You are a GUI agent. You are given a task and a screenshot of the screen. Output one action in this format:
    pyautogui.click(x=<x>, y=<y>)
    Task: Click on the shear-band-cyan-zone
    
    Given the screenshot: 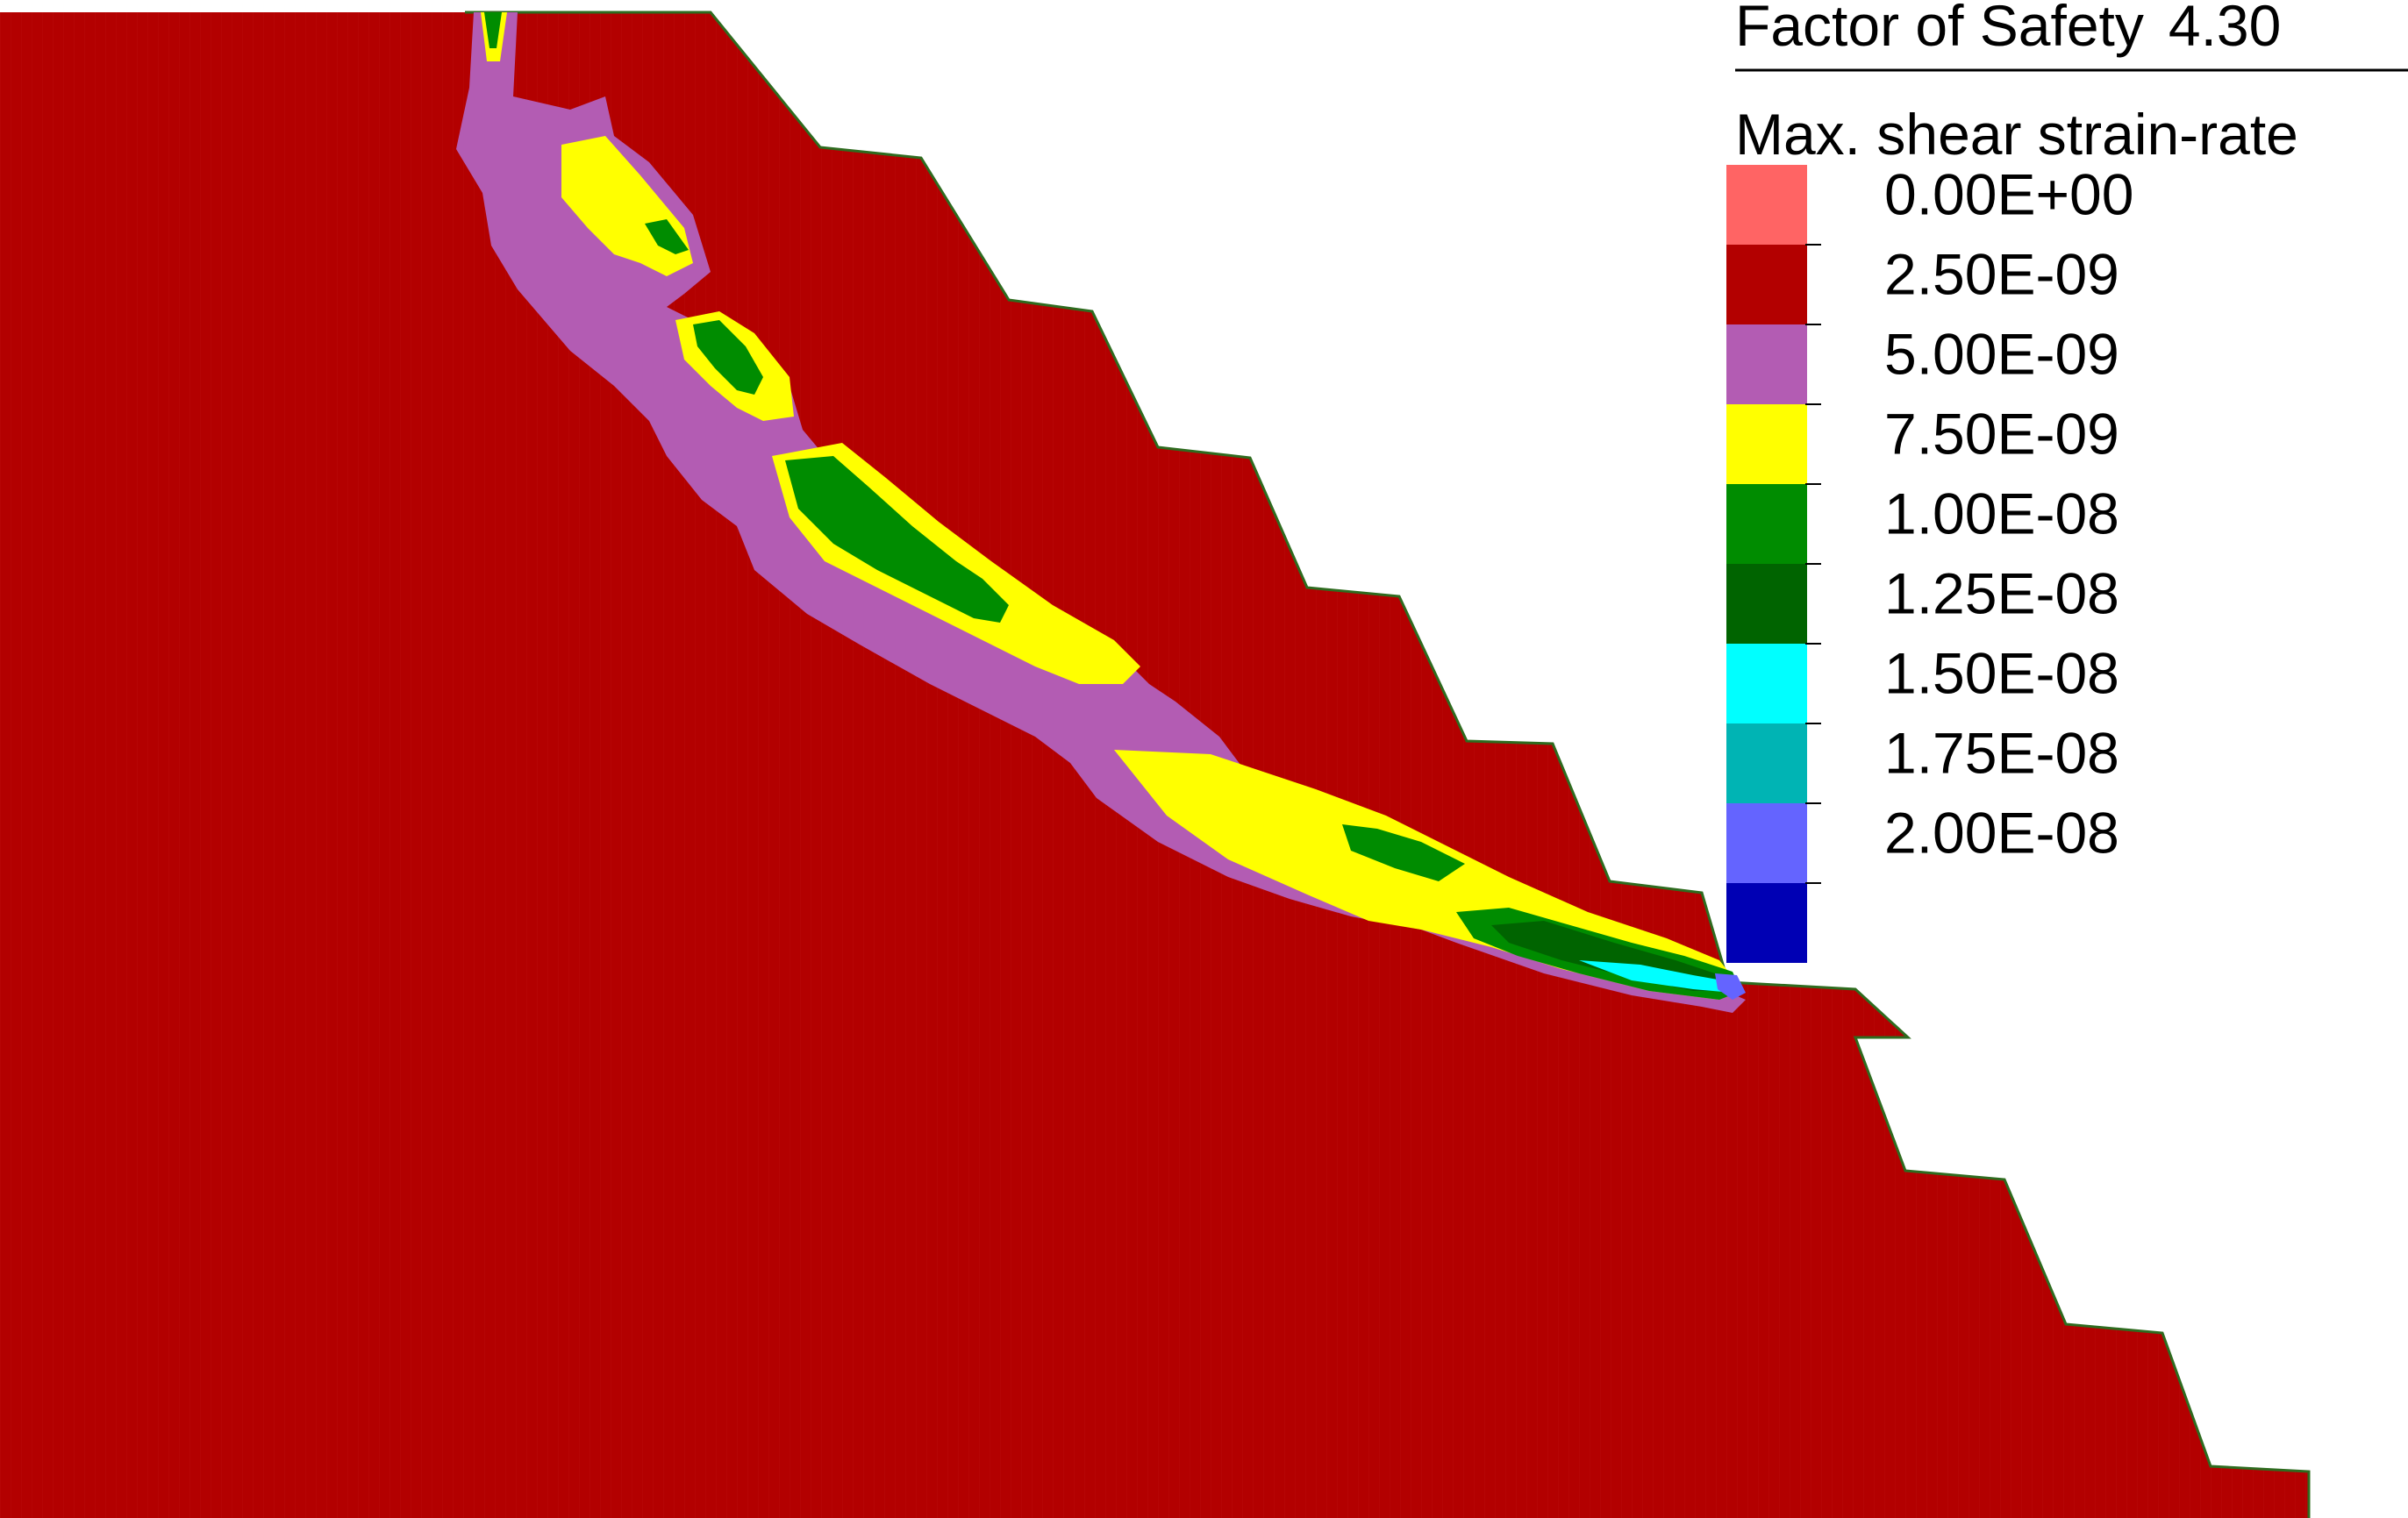 What is the action you would take?
    pyautogui.click(x=1656, y=977)
    